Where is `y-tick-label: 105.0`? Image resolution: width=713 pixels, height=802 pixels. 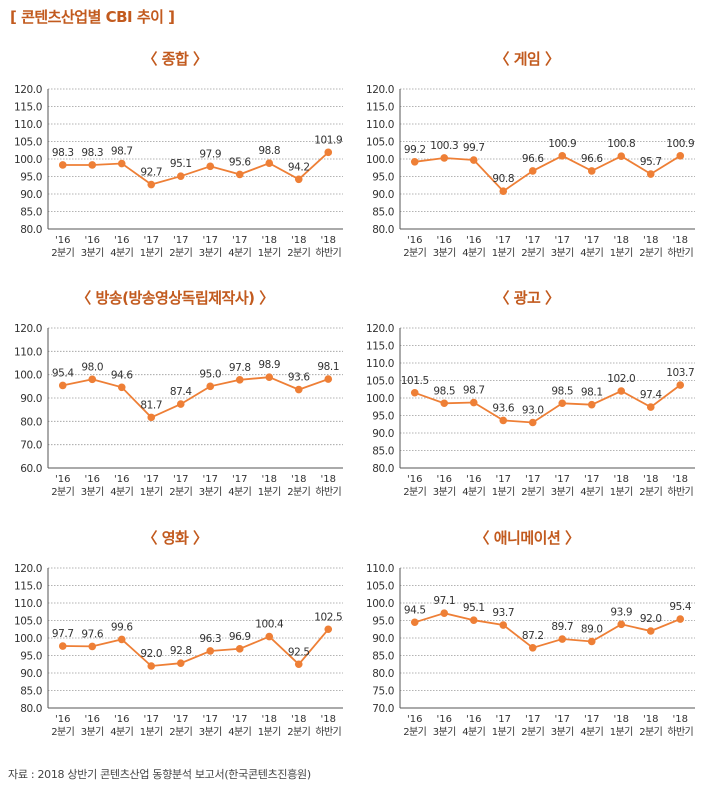
y-tick-label: 105.0 is located at coordinates (380, 587).